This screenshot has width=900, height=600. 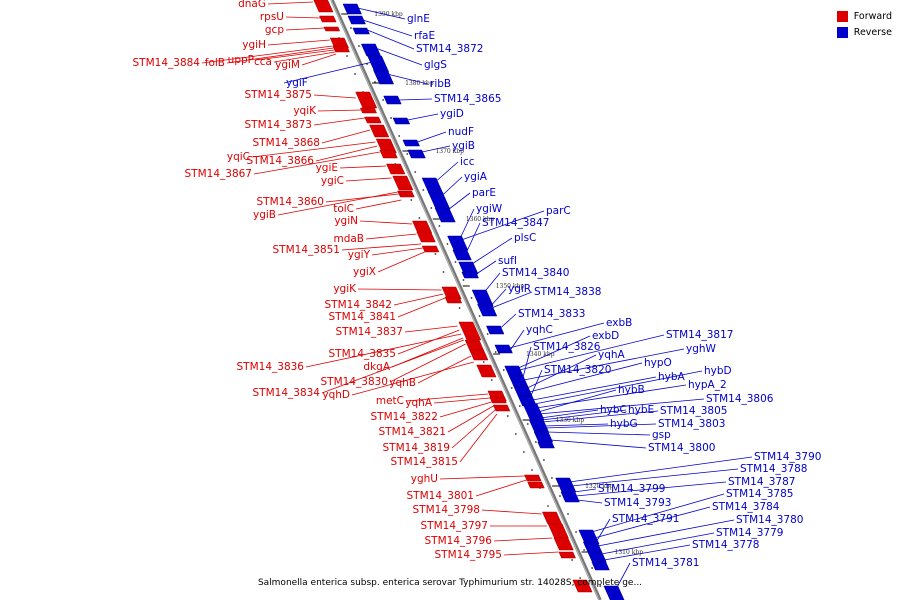 What do you see at coordinates (362, 317) in the screenshot?
I see `forward-gene-label: STM14_3841` at bounding box center [362, 317].